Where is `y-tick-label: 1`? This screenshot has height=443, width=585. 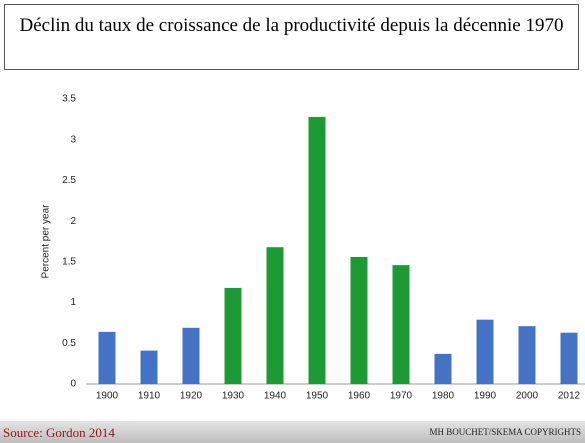 y-tick-label: 1 is located at coordinates (73, 302).